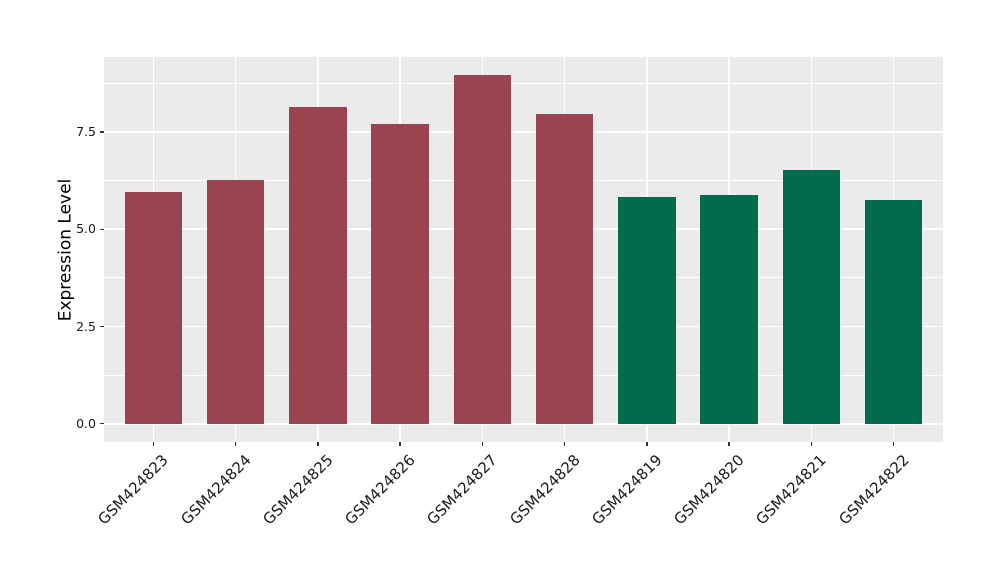 The height and width of the screenshot is (580, 1000). Describe the element at coordinates (86, 229) in the screenshot. I see `y-tick-label: 5.0` at that location.